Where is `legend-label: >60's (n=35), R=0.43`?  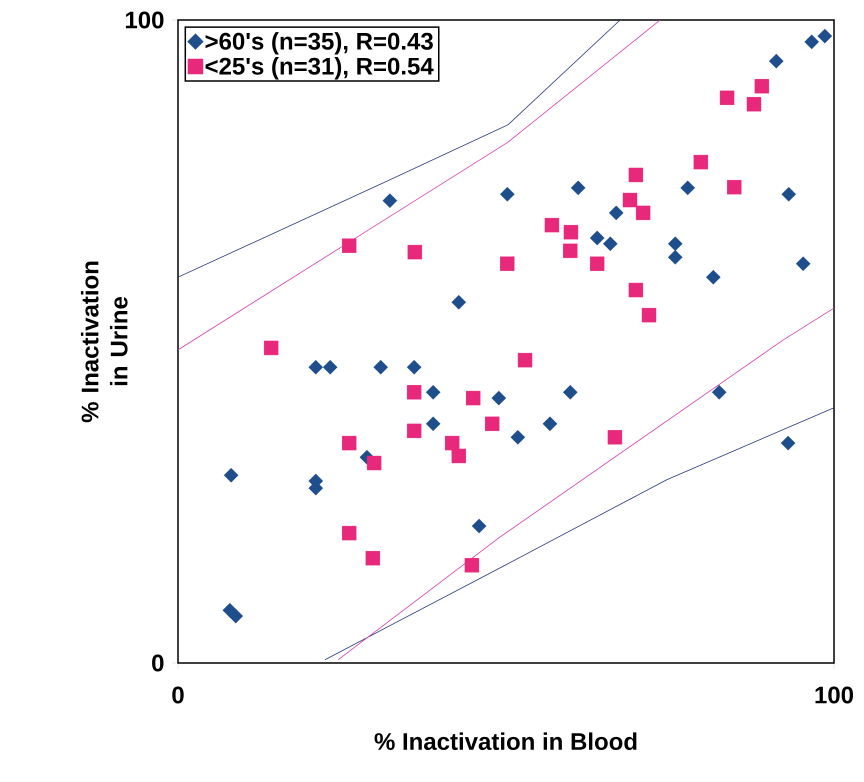 legend-label: >60's (n=35), R=0.43 is located at coordinates (319, 43).